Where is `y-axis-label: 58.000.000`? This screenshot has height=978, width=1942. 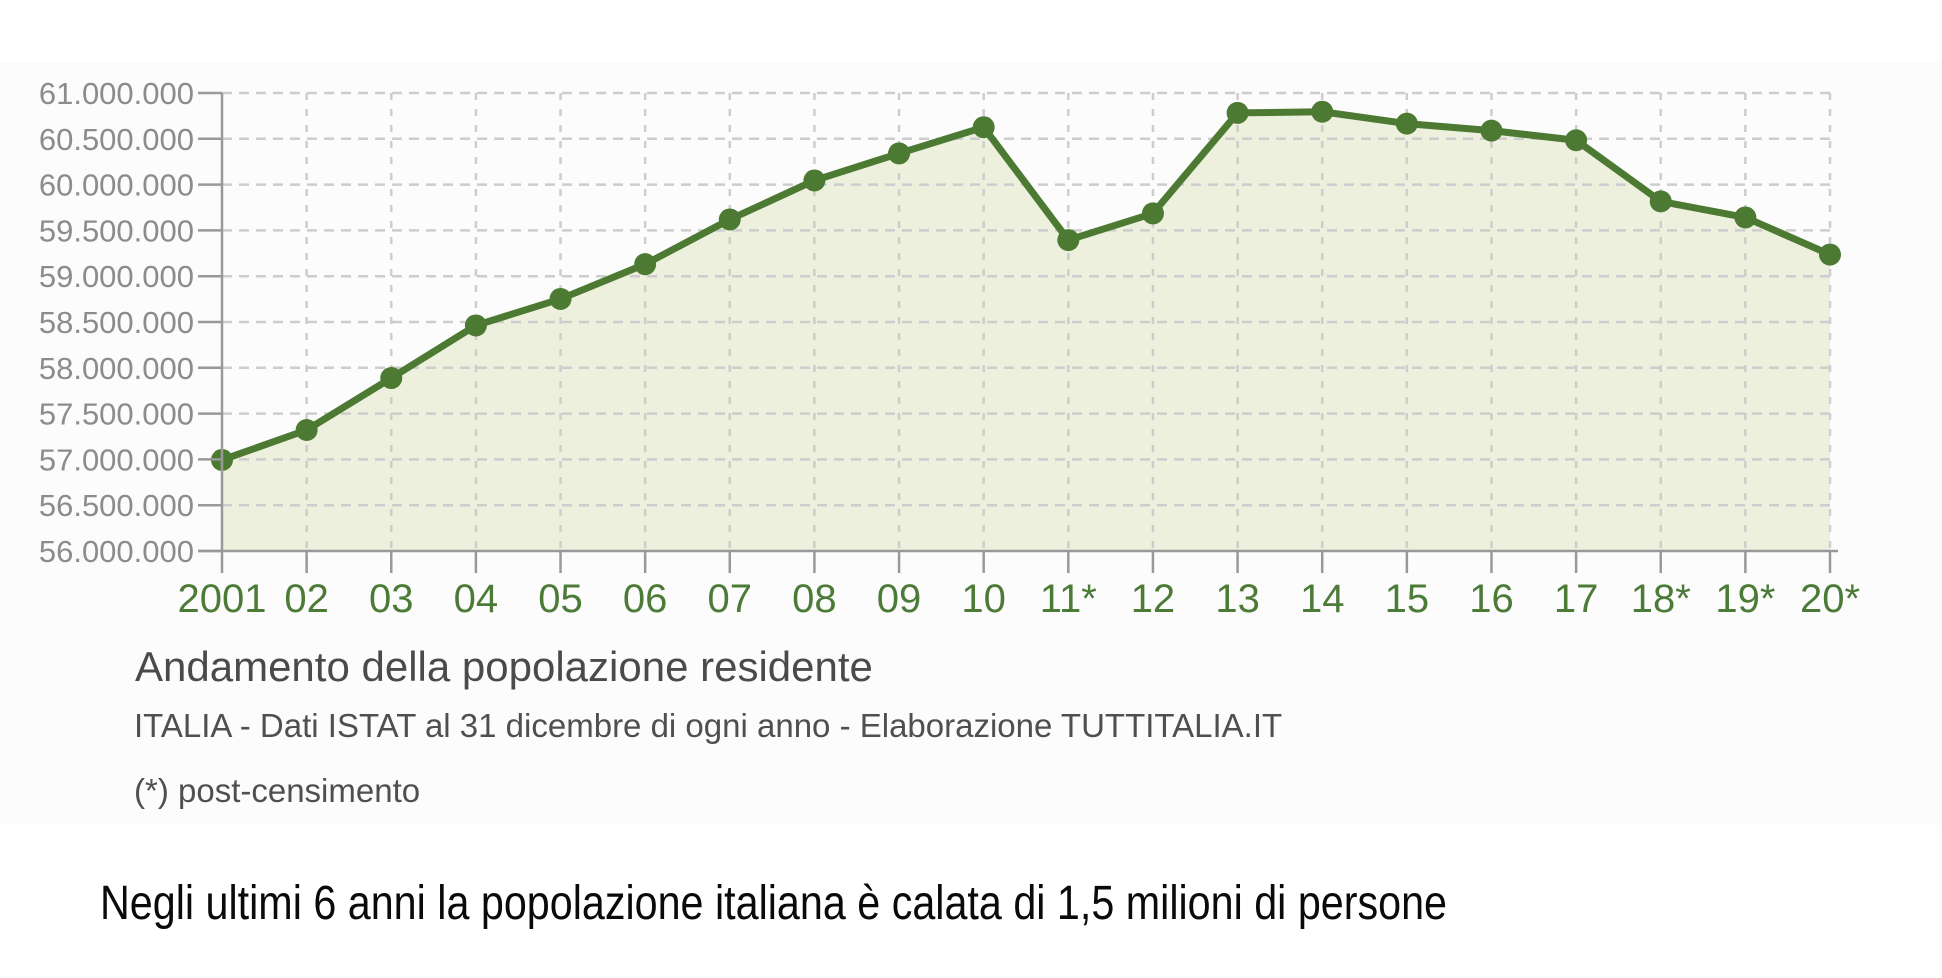 y-axis-label: 58.000.000 is located at coordinates (116, 368).